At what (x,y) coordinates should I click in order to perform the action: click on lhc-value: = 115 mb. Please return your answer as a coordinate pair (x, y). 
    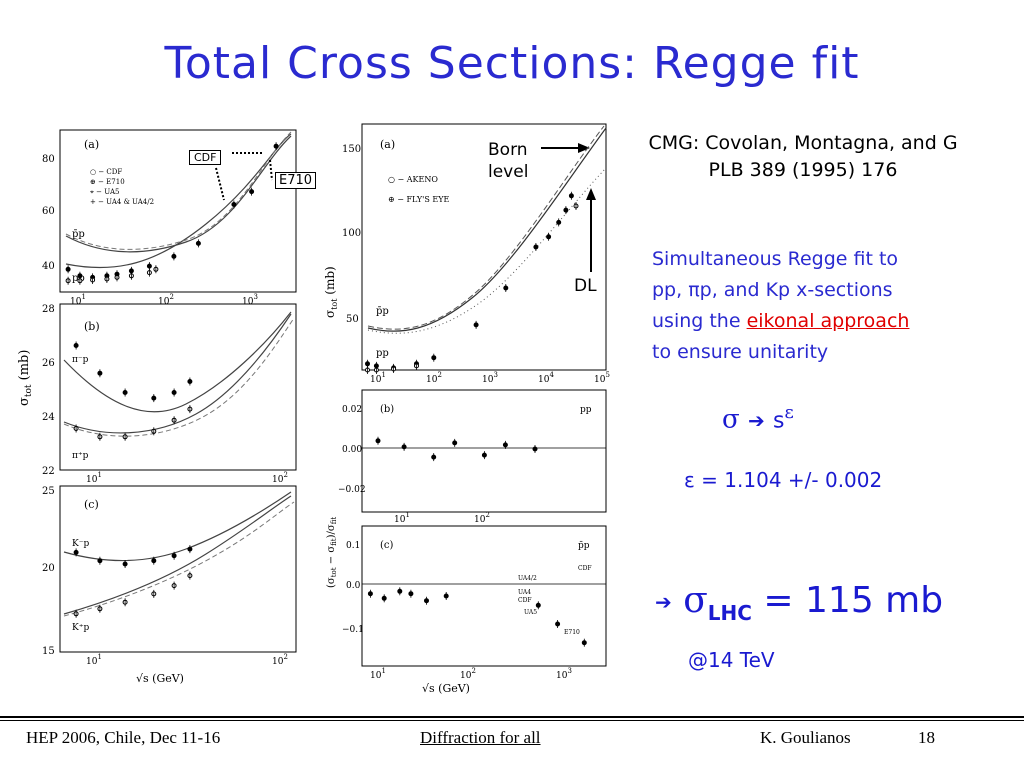
    Looking at the image, I should click on (853, 600).